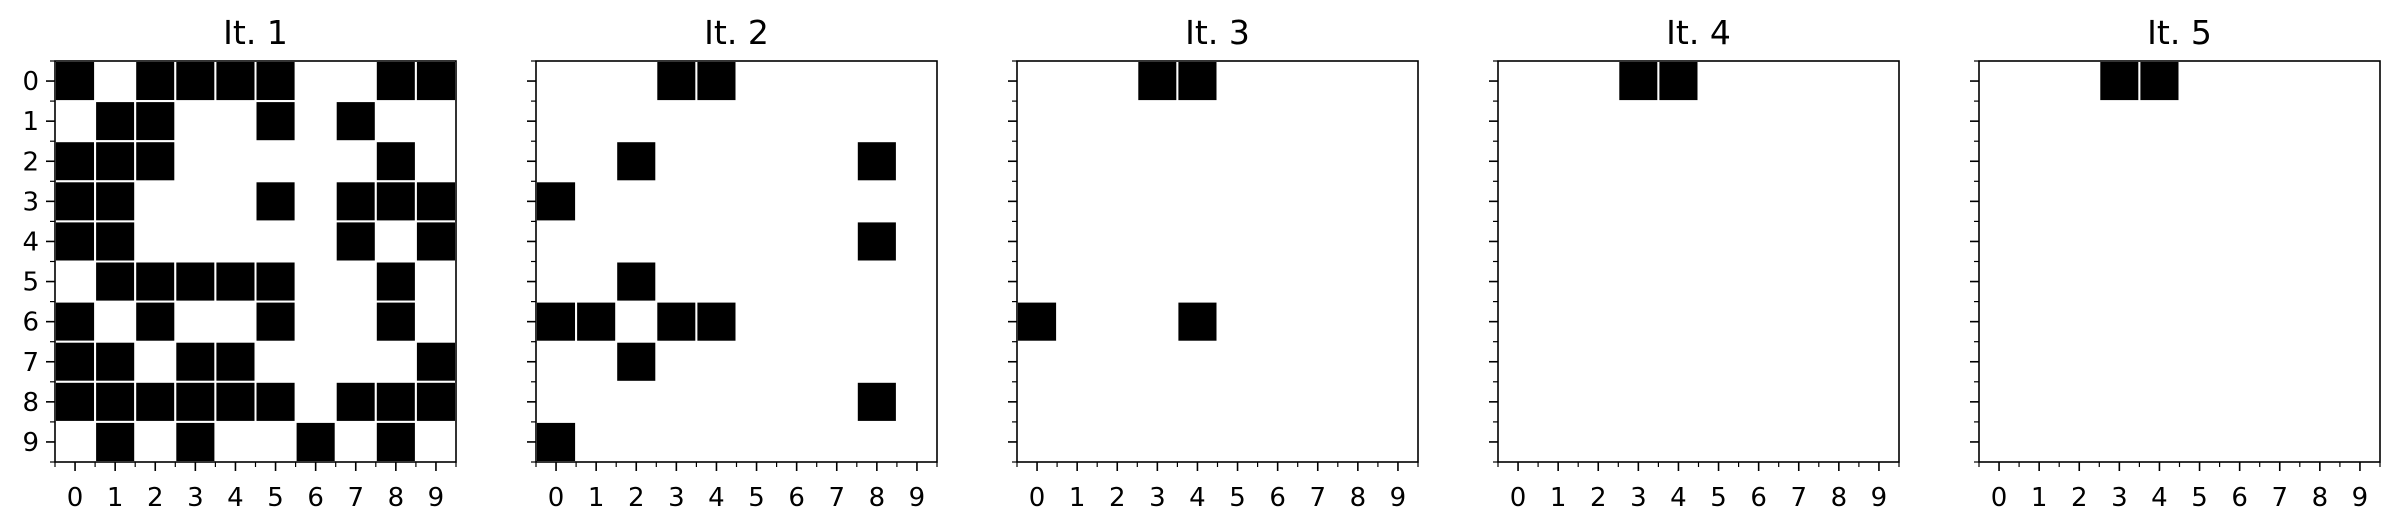 The image size is (2402, 530). What do you see at coordinates (155, 121) in the screenshot?
I see `grid-cell-r1-c2` at bounding box center [155, 121].